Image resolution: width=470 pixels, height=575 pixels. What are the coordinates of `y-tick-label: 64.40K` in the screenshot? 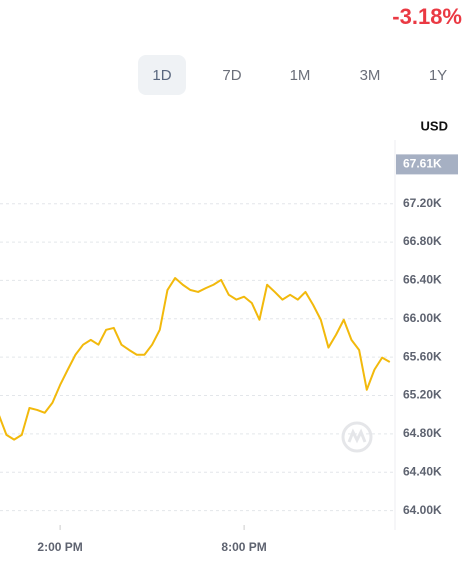 It's located at (422, 471).